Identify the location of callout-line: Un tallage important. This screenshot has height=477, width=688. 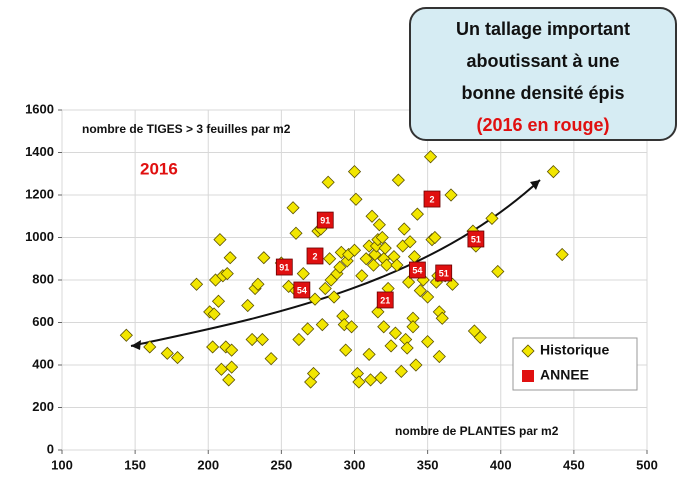
(543, 29).